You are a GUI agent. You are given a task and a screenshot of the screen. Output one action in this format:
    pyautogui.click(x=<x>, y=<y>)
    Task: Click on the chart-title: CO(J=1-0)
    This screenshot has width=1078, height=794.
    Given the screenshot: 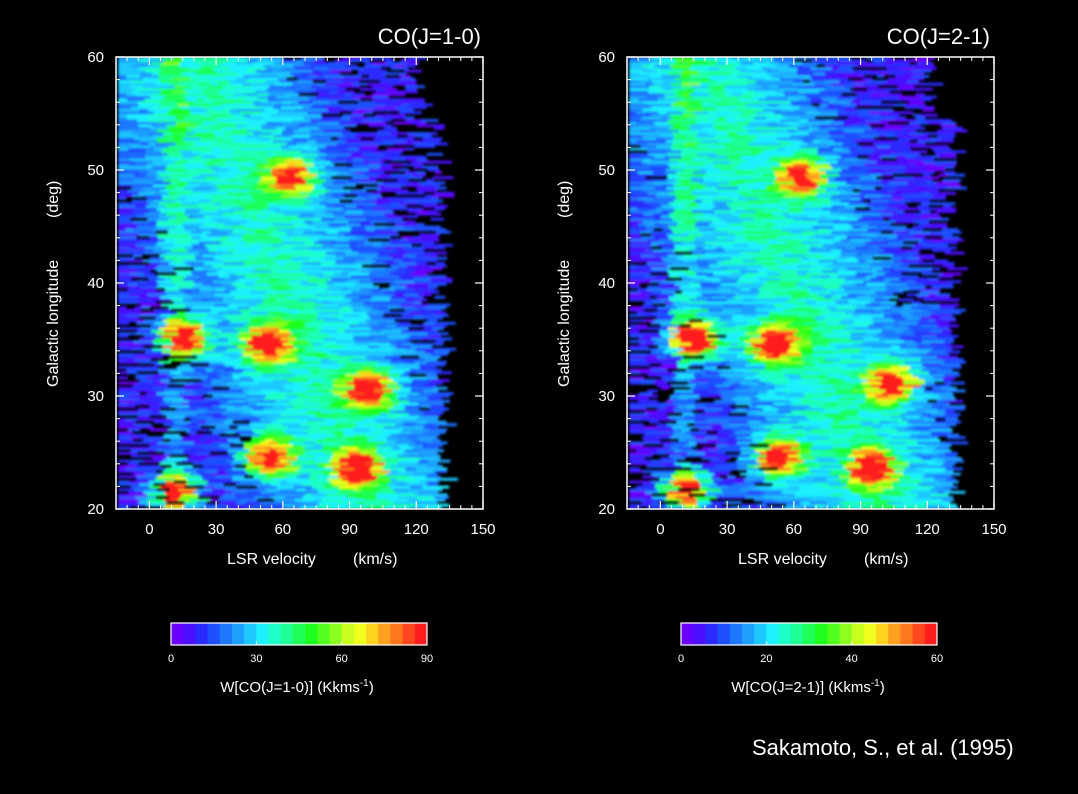 What is the action you would take?
    pyautogui.click(x=429, y=36)
    